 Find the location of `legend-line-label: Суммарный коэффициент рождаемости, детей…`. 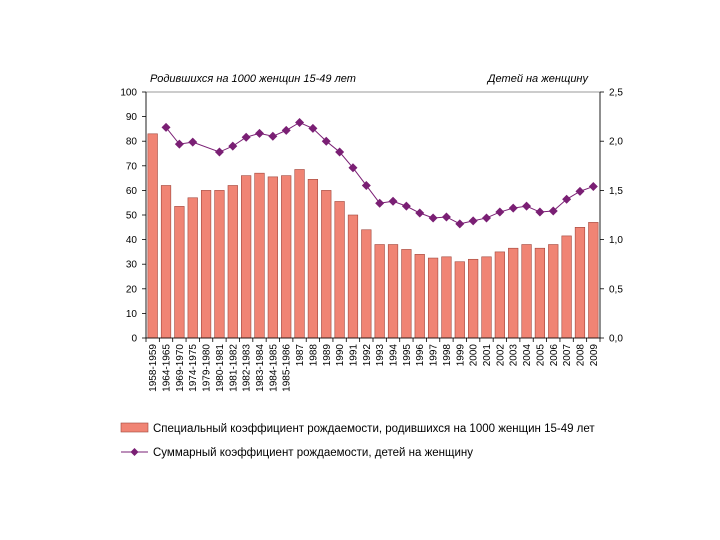

legend-line-label: Суммарный коэффициент рождаемости, детей… is located at coordinates (313, 453).